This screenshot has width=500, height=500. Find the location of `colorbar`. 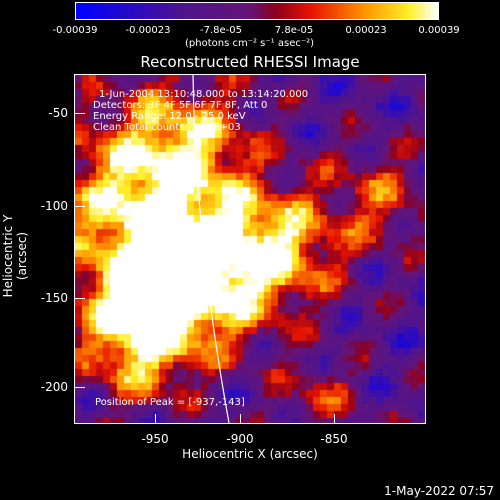

colorbar is located at coordinates (257, 11).